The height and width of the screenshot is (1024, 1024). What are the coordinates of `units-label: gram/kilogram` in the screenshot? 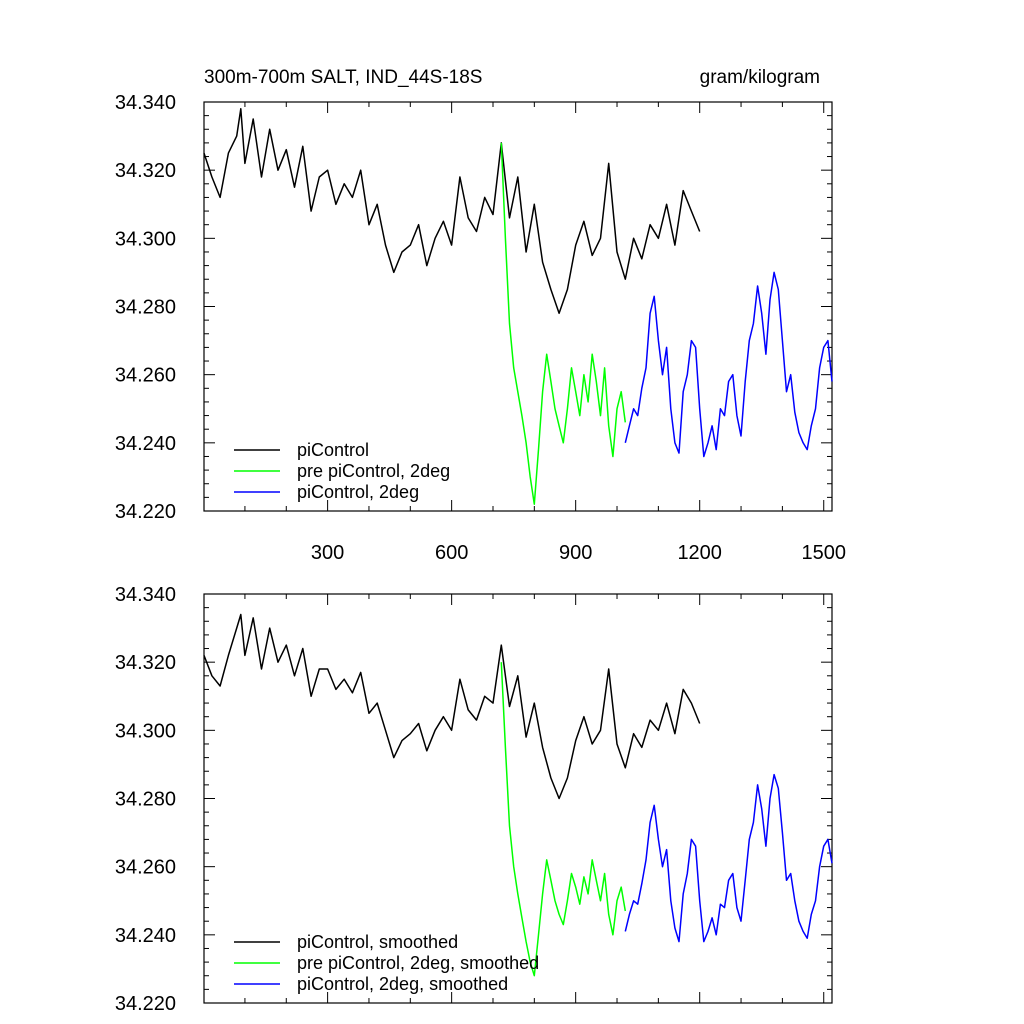 It's located at (760, 77).